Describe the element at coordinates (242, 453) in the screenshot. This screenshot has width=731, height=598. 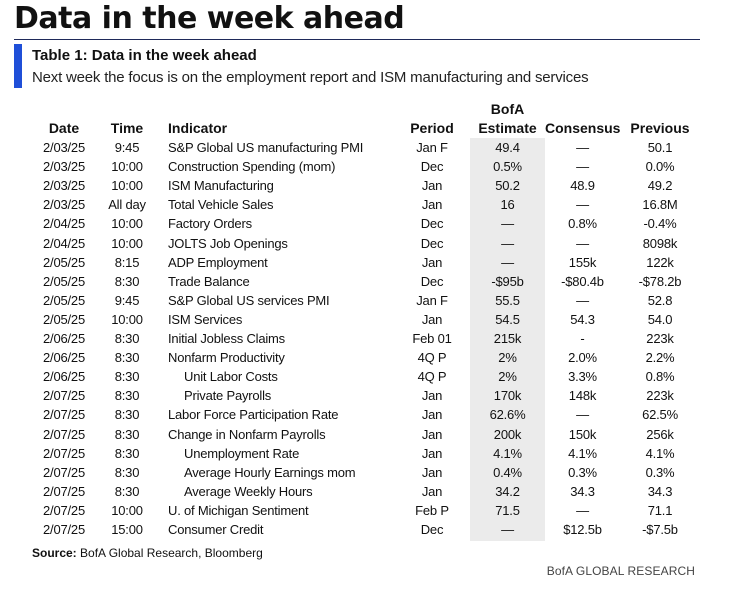
I see `cell-indicator: Unemployment Rate` at that location.